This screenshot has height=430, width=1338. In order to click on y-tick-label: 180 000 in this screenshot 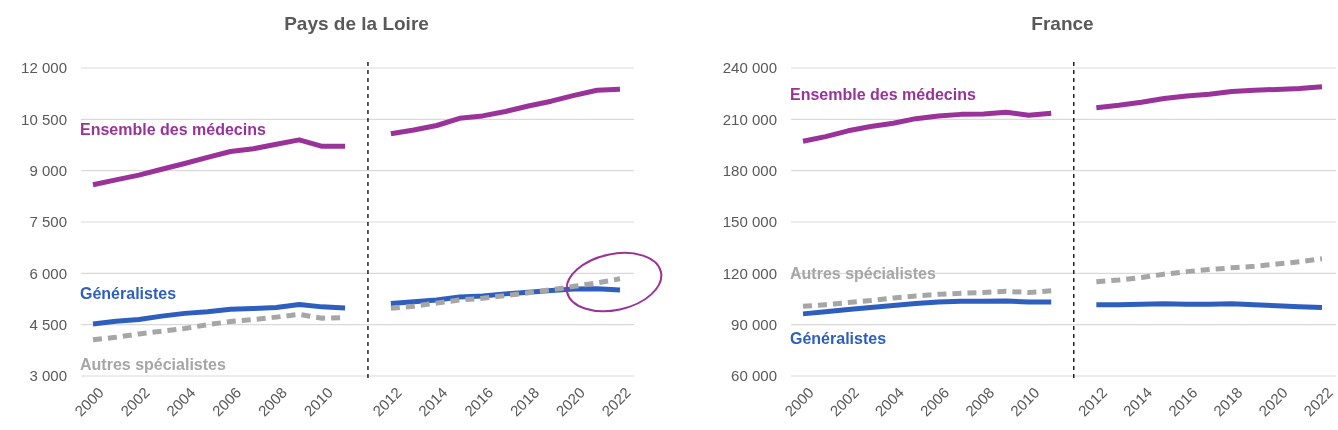, I will do `click(749, 170)`.